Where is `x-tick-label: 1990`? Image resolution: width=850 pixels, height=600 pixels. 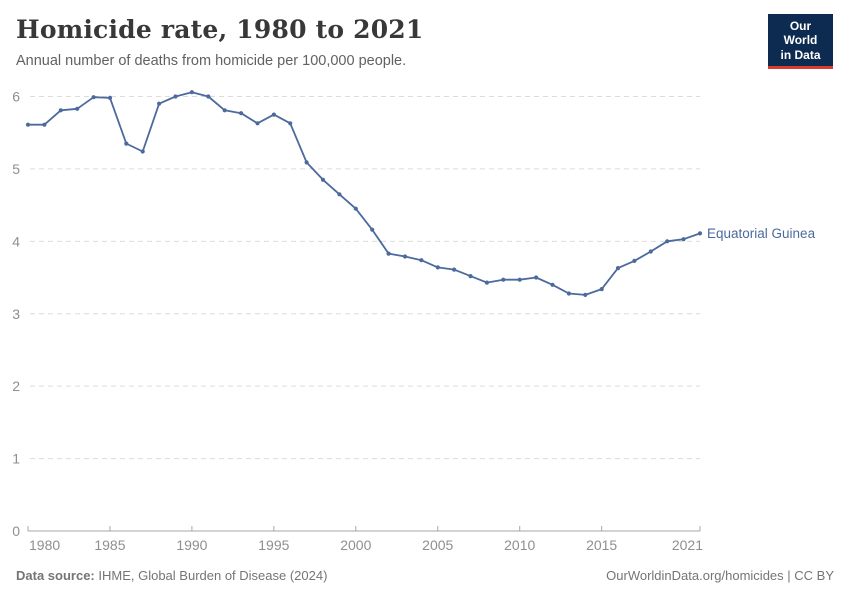 x-tick-label: 1990 is located at coordinates (191, 545).